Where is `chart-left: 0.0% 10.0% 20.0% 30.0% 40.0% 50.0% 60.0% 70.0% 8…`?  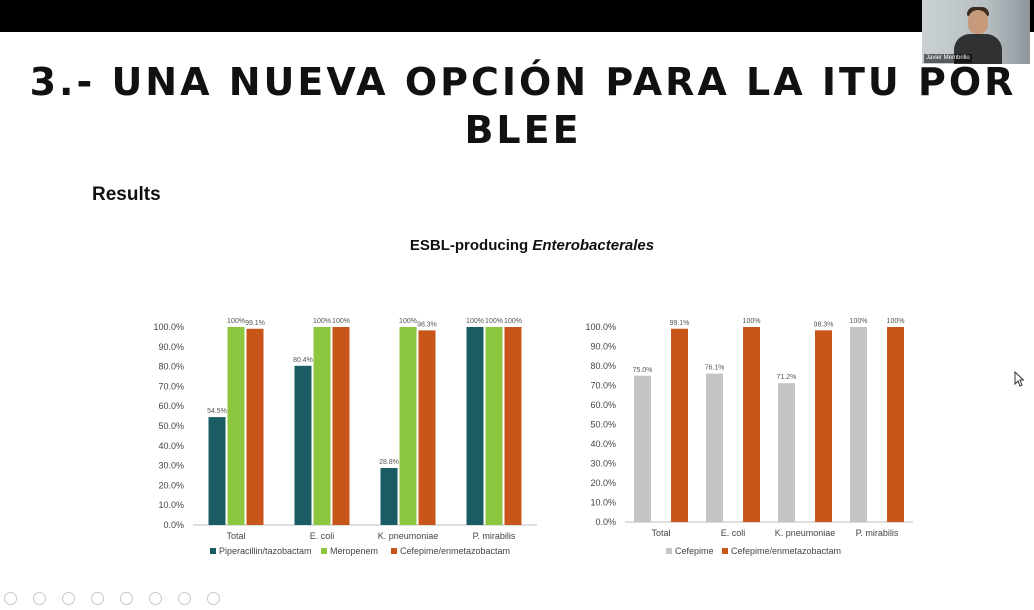 chart-left: 0.0% 10.0% 20.0% 30.0% 40.0% 50.0% 60.0% 70.0% 8… is located at coordinates (345, 437).